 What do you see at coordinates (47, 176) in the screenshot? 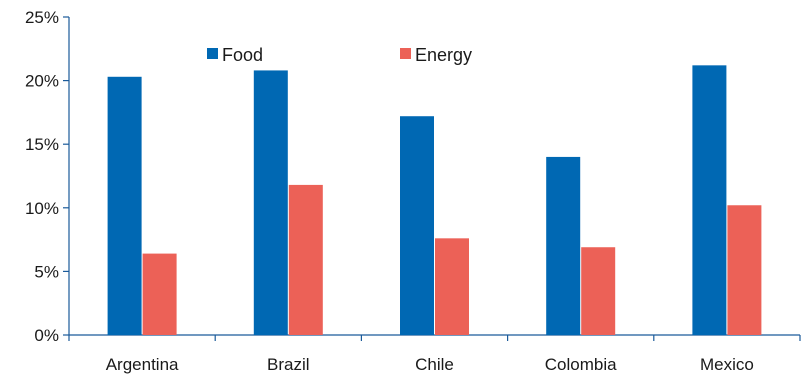
I see `y-axis: 0% 5% 10% 15% 20% 25%` at bounding box center [47, 176].